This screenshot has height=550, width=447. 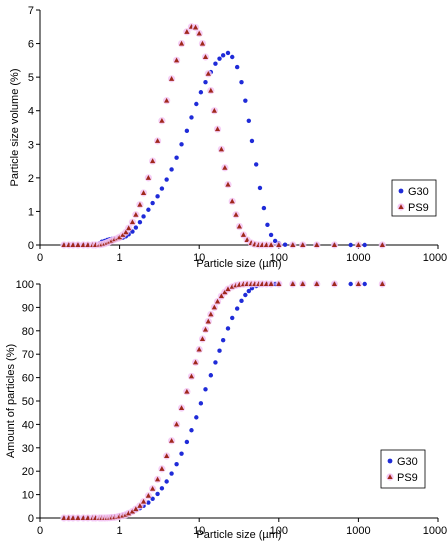 I want to click on y-tick-label: 30, so click(x=28, y=449).